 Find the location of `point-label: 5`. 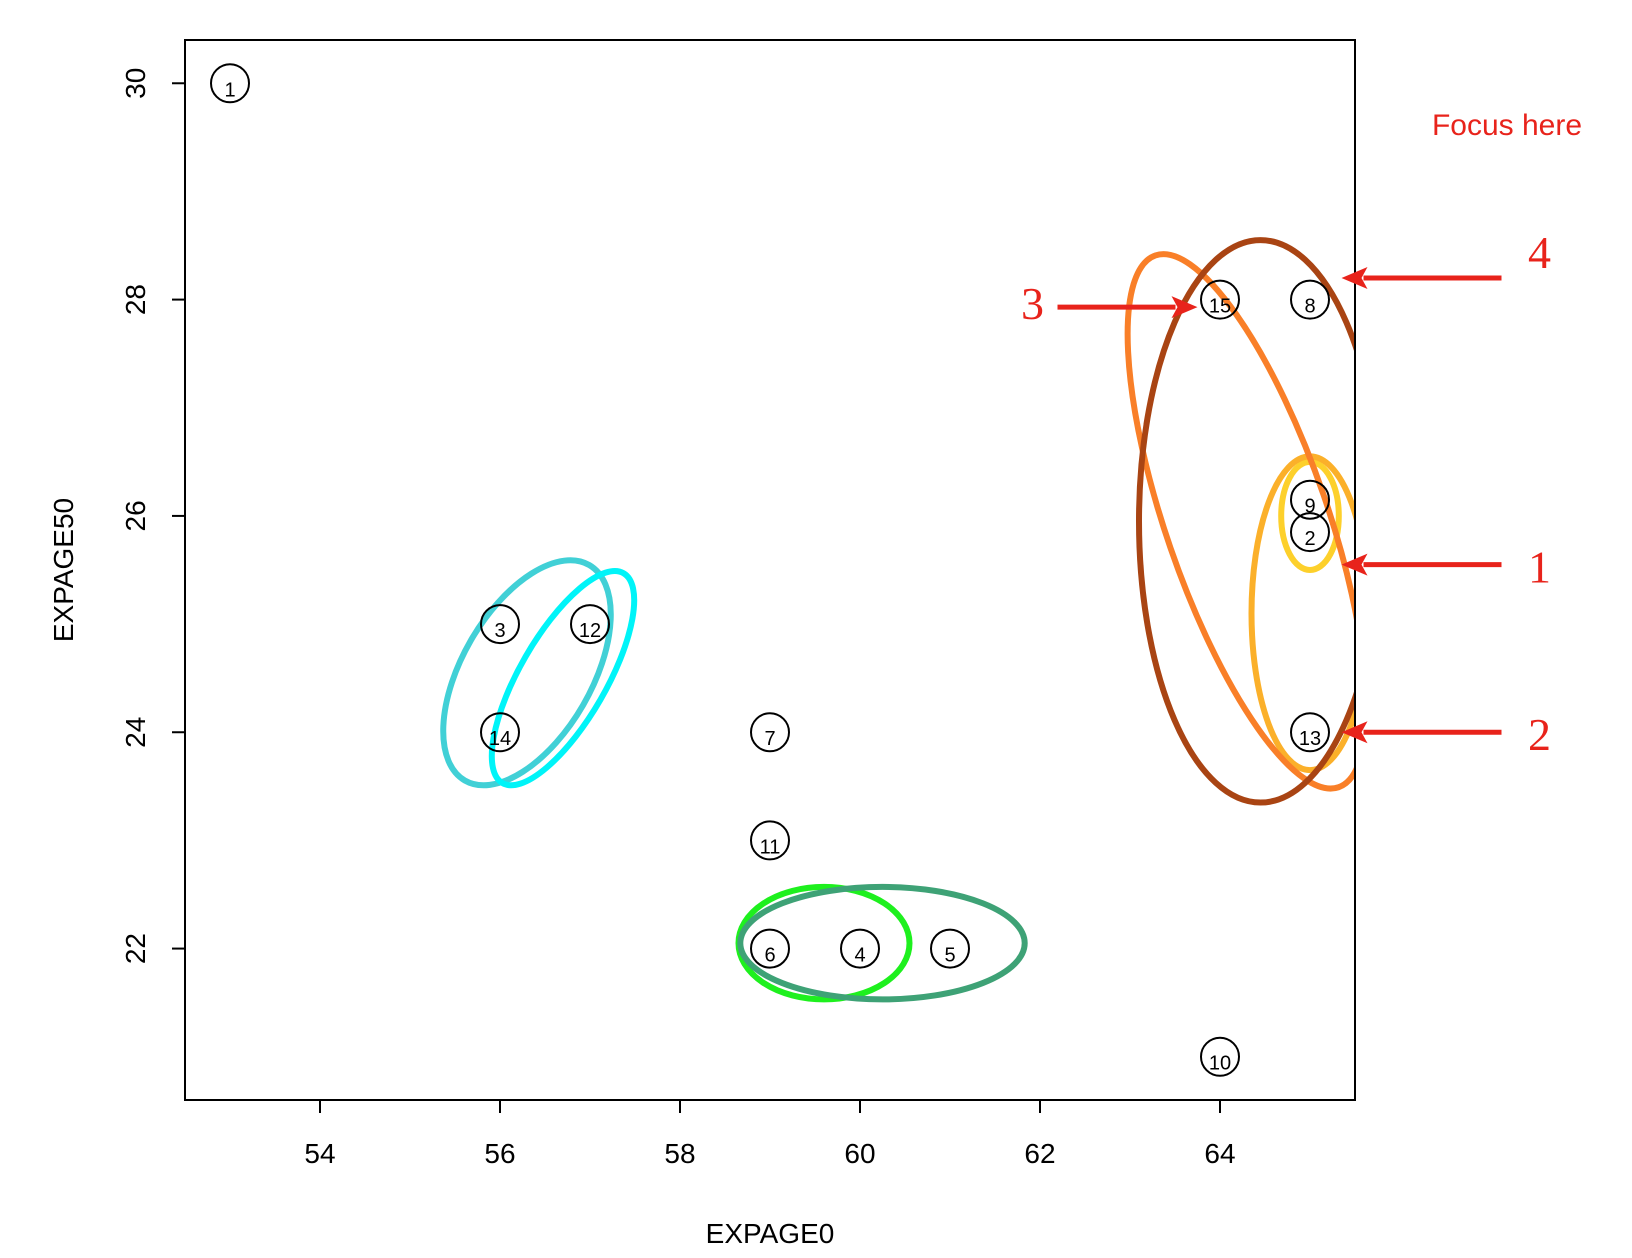

point-label: 5 is located at coordinates (949, 956).